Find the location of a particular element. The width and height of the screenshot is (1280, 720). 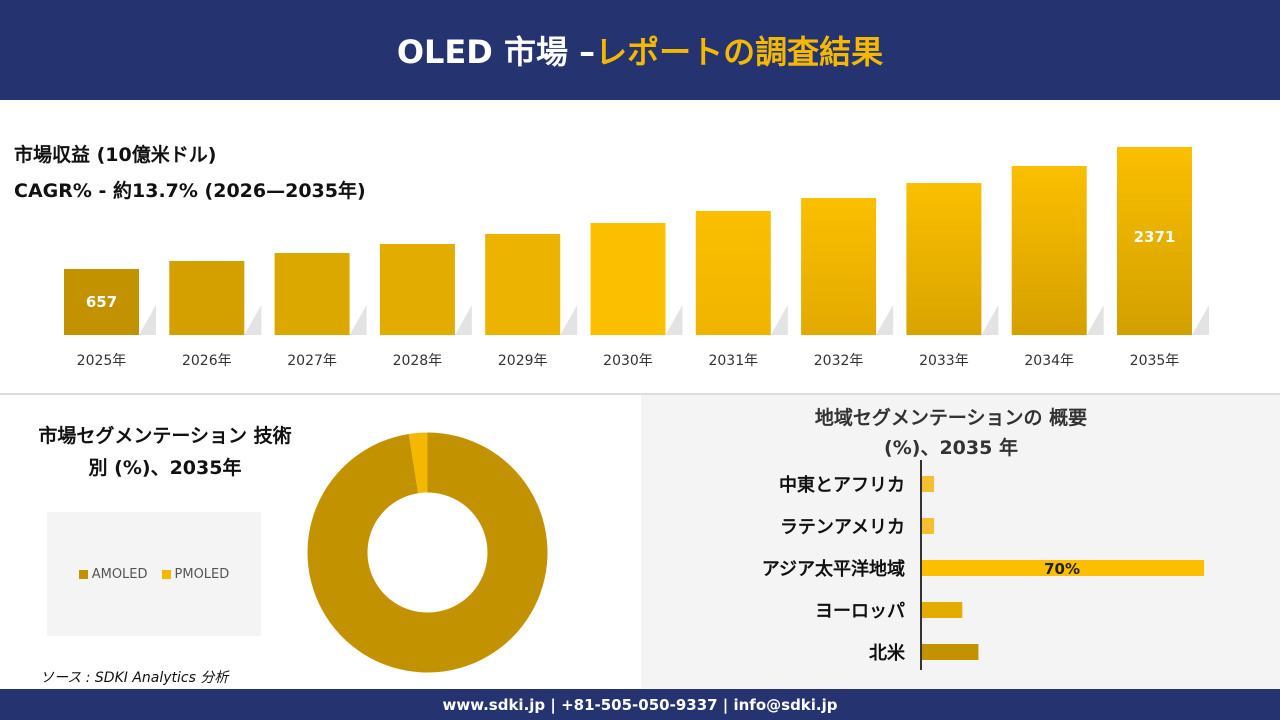

region-label: ヨーロッパ is located at coordinates (860, 611).